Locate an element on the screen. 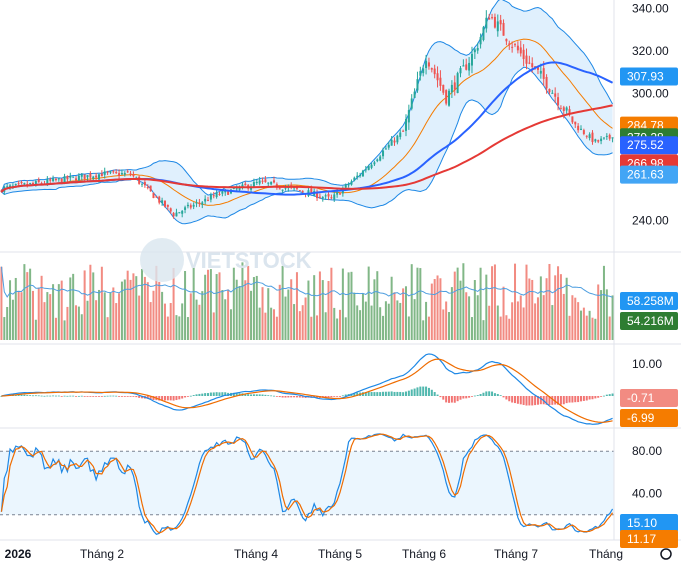  ma-red-line is located at coordinates (306, 148).